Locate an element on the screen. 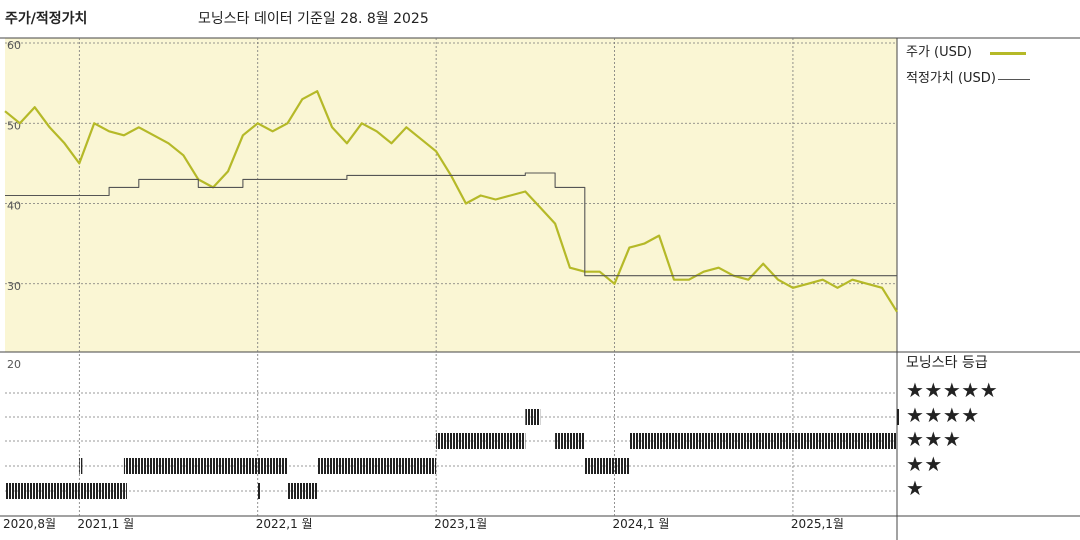 The height and width of the screenshot is (540, 1080). rating-row-2: ★★ is located at coordinates (924, 463).